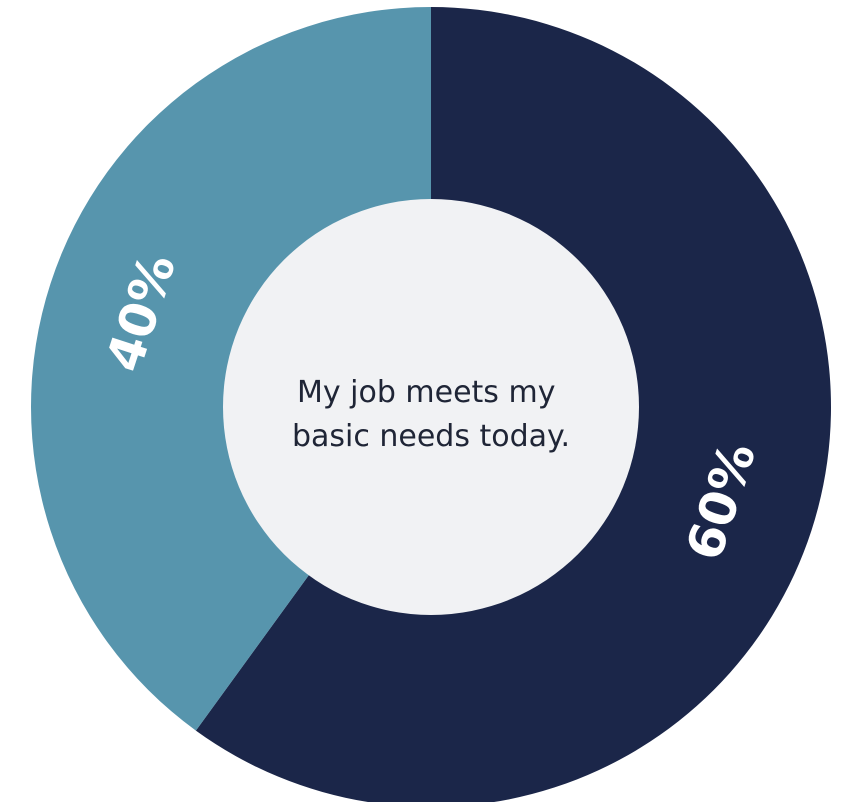 The width and height of the screenshot is (847, 802). Describe the element at coordinates (431, 436) in the screenshot. I see `center-caption-line-2: basic needs today.` at that location.